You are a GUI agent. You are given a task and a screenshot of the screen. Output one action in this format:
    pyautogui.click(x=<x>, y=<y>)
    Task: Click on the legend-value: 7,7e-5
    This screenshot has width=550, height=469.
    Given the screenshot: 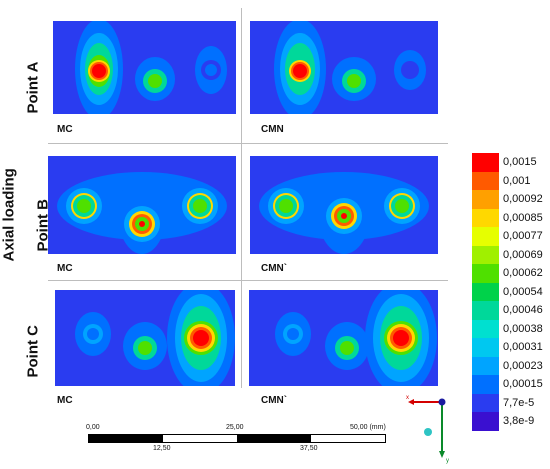 What is the action you would take?
    pyautogui.click(x=519, y=402)
    